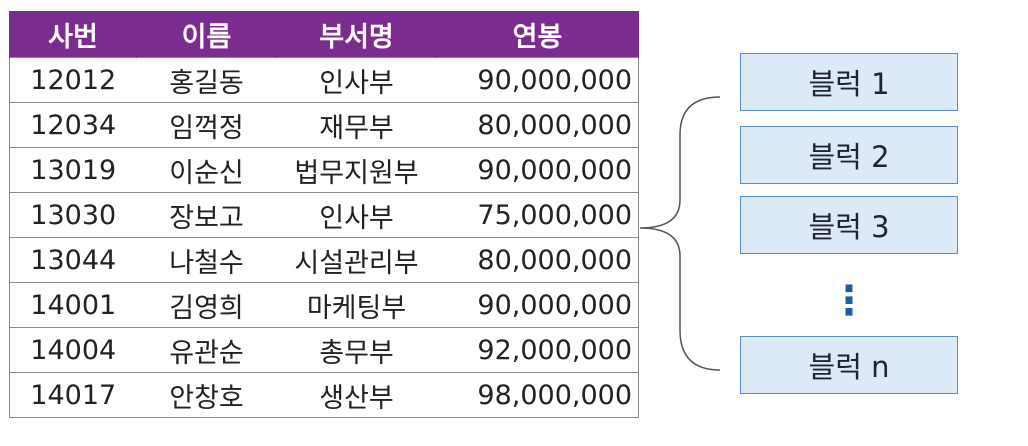  Describe the element at coordinates (206, 395) in the screenshot. I see `cell-name: 안창호` at that location.